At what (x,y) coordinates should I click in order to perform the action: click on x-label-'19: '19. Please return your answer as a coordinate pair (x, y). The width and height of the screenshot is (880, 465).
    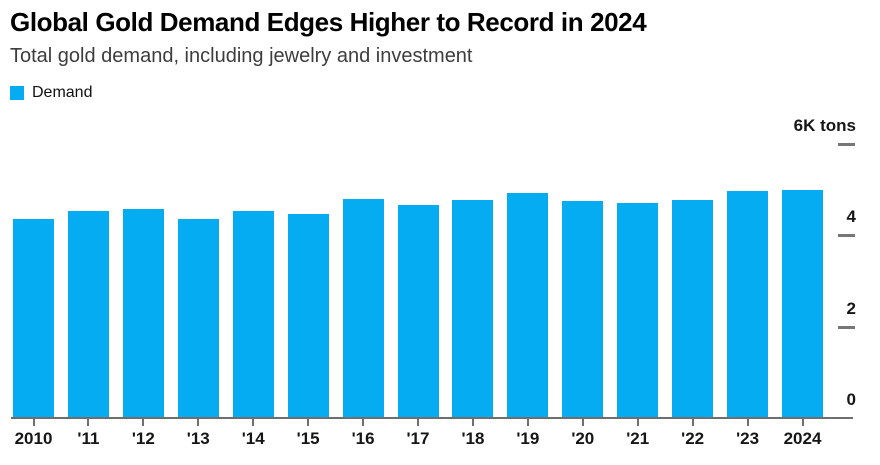
    Looking at the image, I should click on (528, 438).